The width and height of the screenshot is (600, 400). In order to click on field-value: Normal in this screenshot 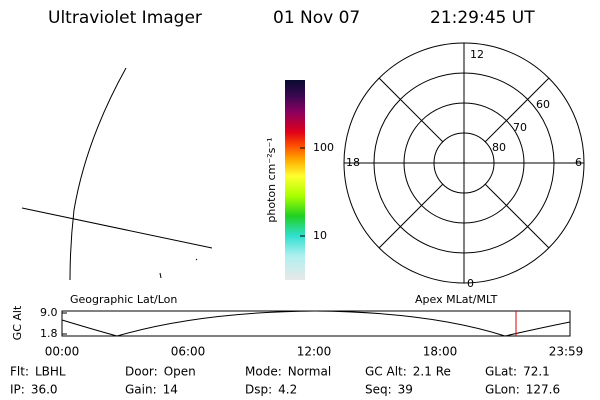, I will do `click(309, 372)`.